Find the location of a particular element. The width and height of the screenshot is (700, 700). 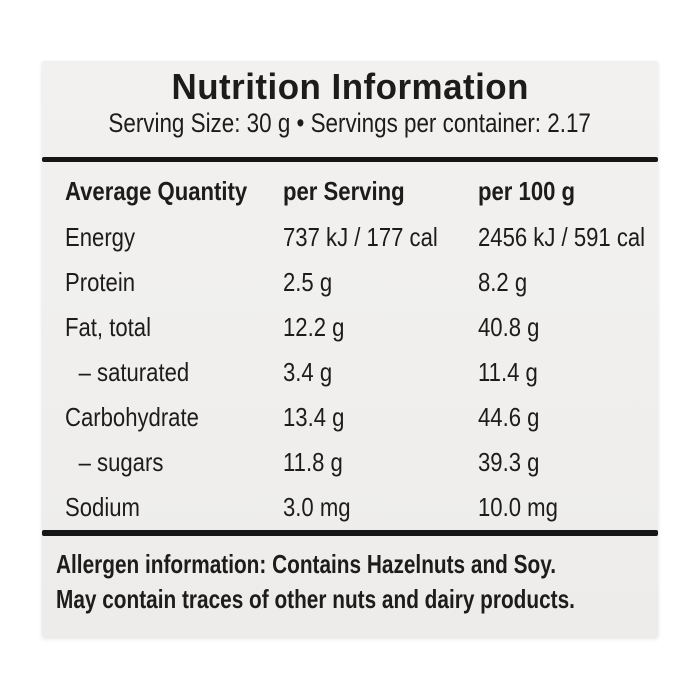

column-header-per-serving: per Serving is located at coordinates (380, 191).